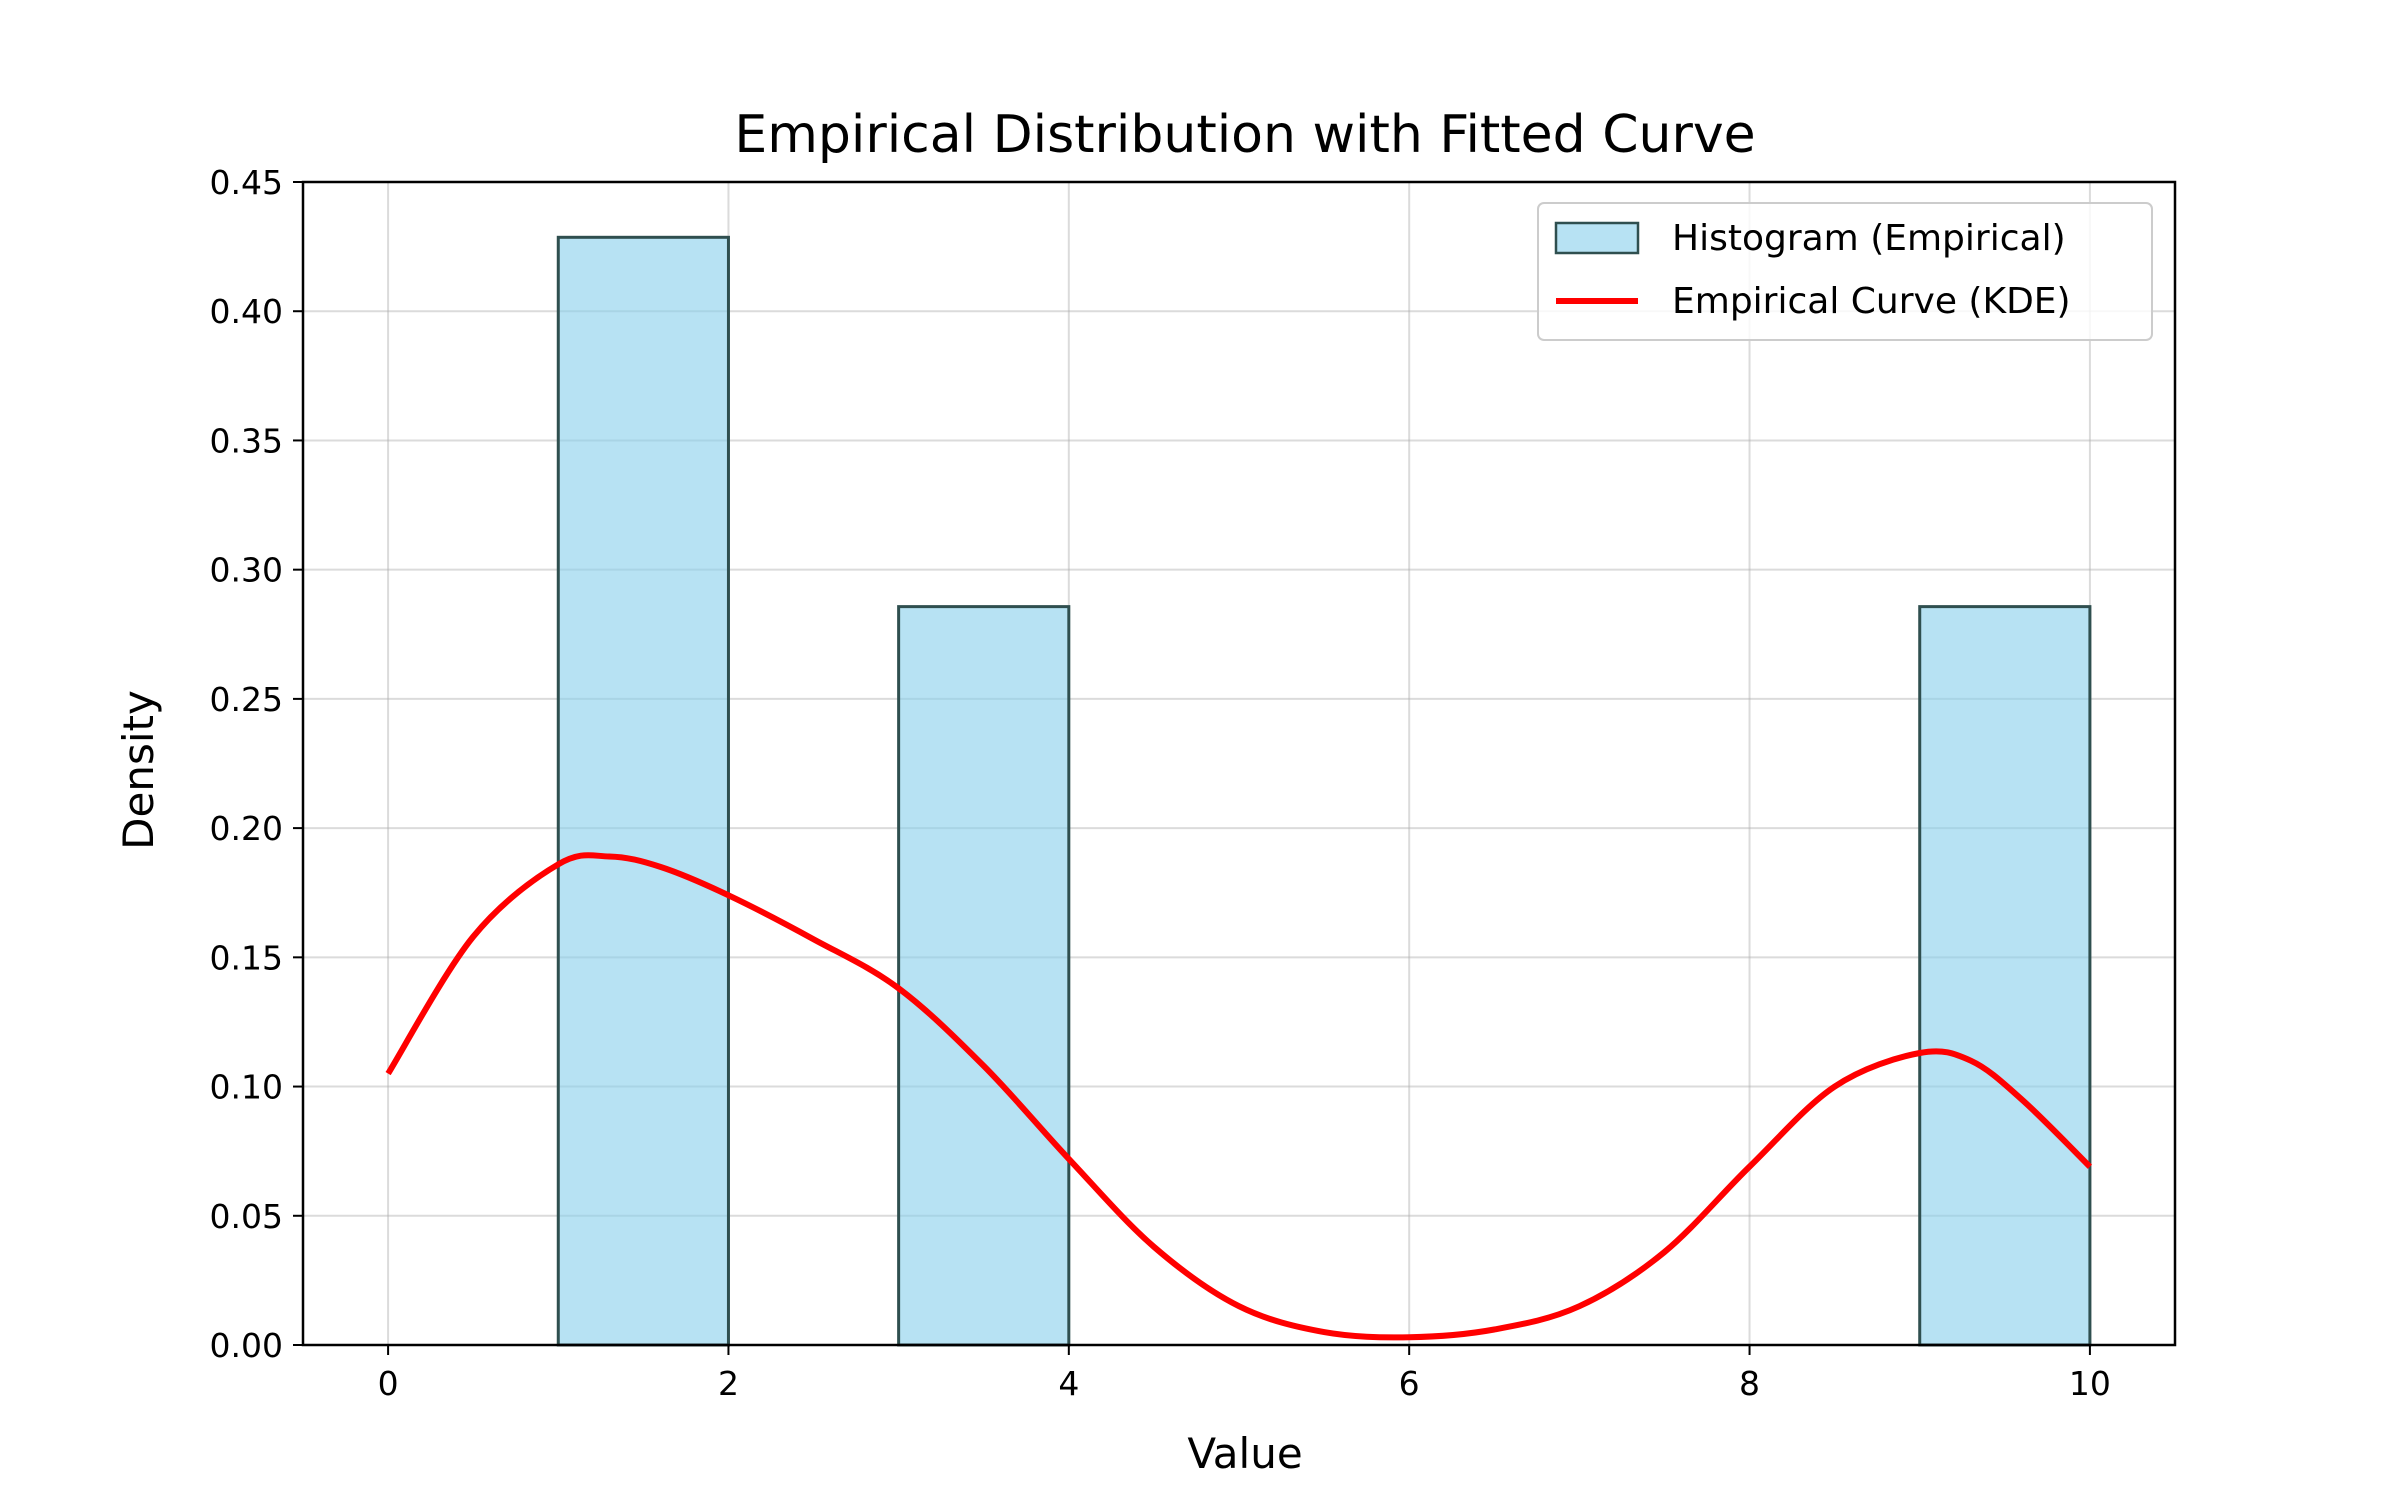 The image size is (2400, 1500). Describe the element at coordinates (1869, 238) in the screenshot. I see `legend-histogram-label: Histogram (Empirical)` at that location.